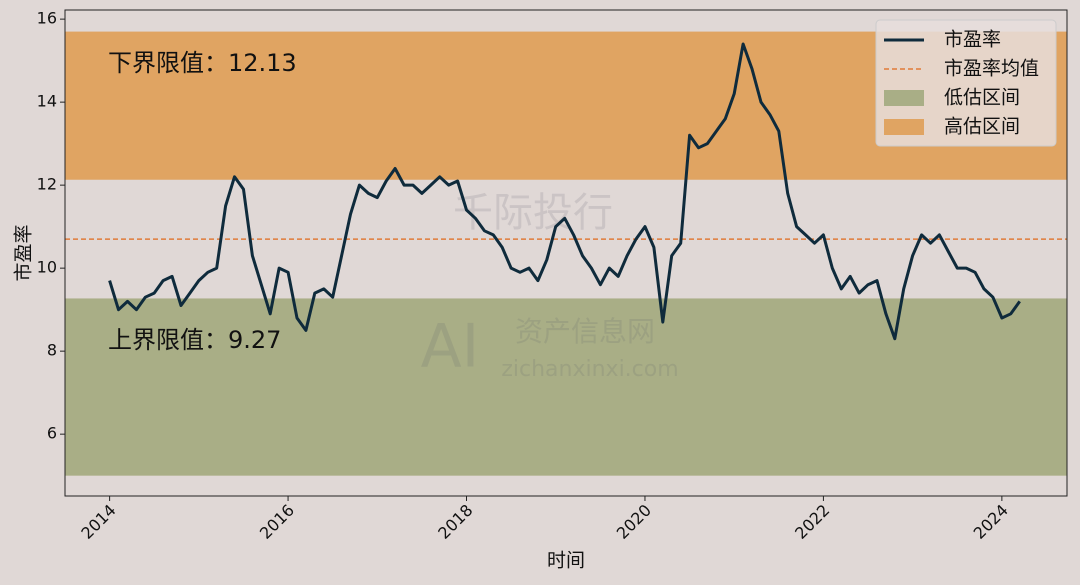 The image size is (1080, 585). Describe the element at coordinates (566, 561) in the screenshot. I see `x-axis-label: 时间` at that location.